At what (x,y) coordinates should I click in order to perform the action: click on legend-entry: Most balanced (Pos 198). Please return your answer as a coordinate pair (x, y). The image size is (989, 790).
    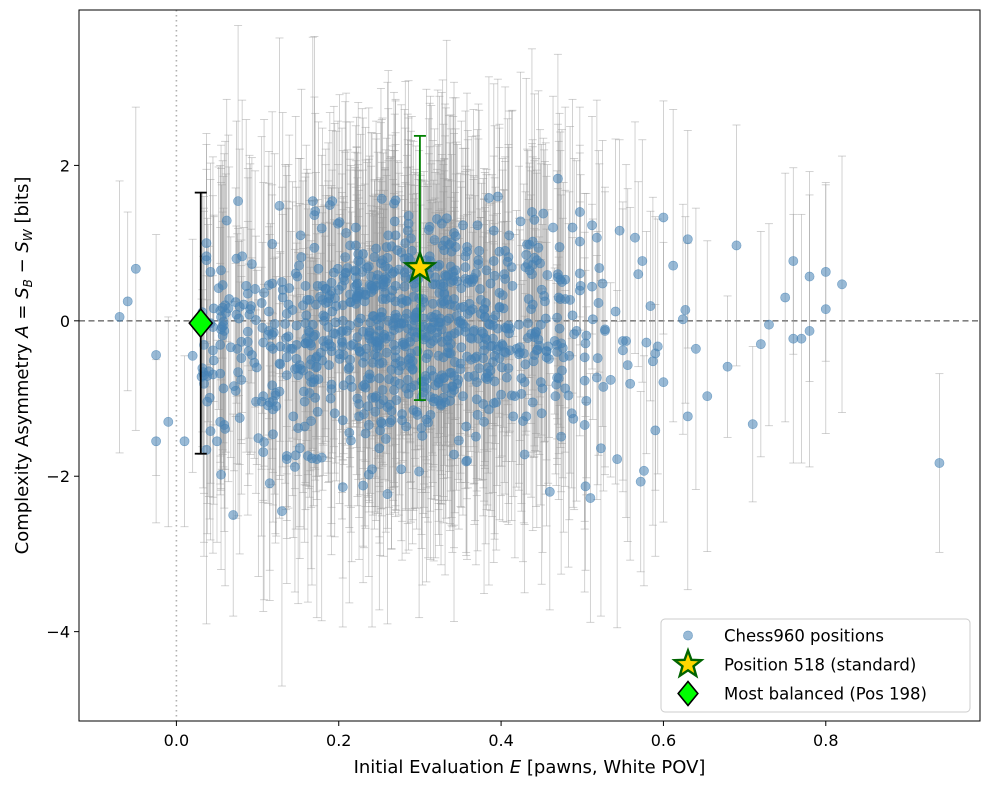
    Looking at the image, I should click on (802, 693).